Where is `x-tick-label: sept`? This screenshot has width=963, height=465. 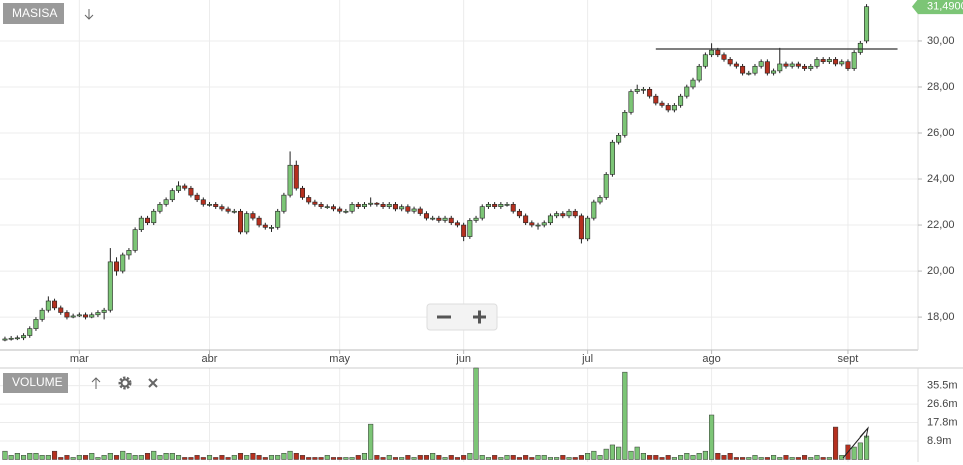
x-tick-label: sept is located at coordinates (848, 359).